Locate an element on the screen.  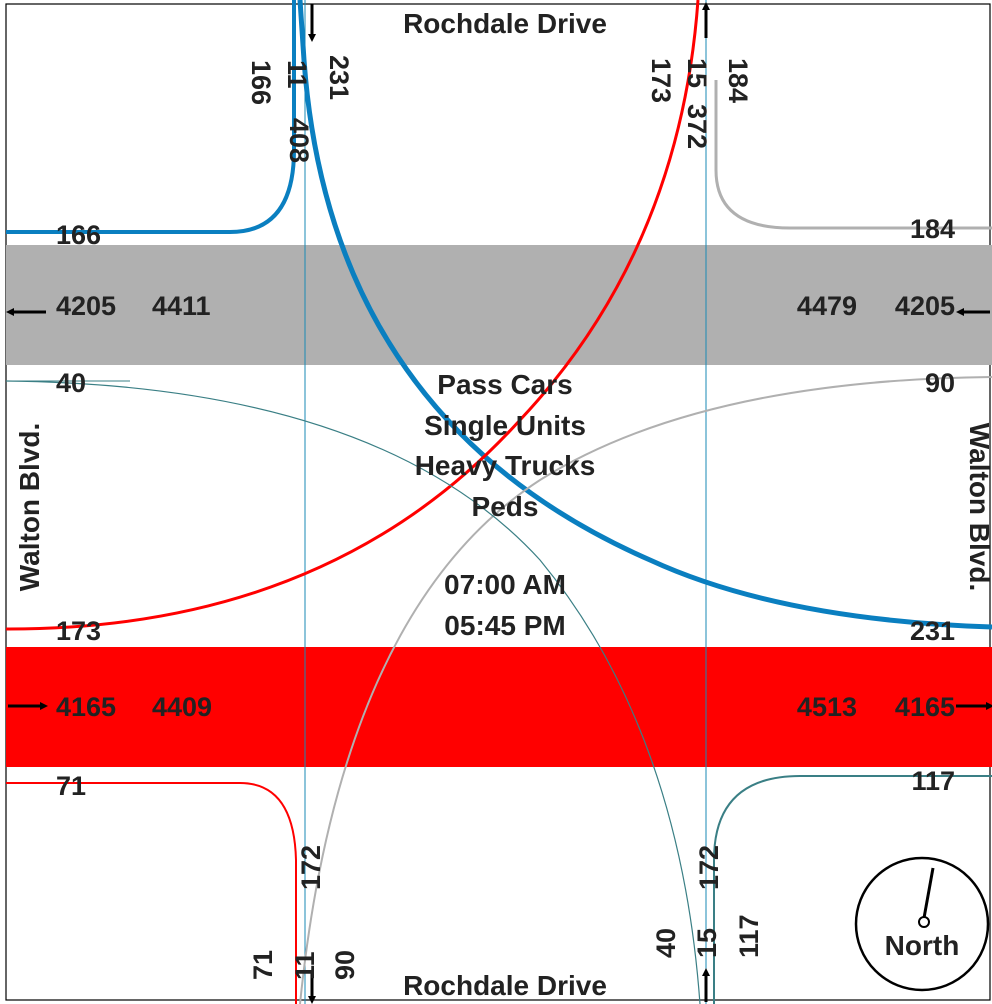
north-compass: North is located at coordinates (922, 924).